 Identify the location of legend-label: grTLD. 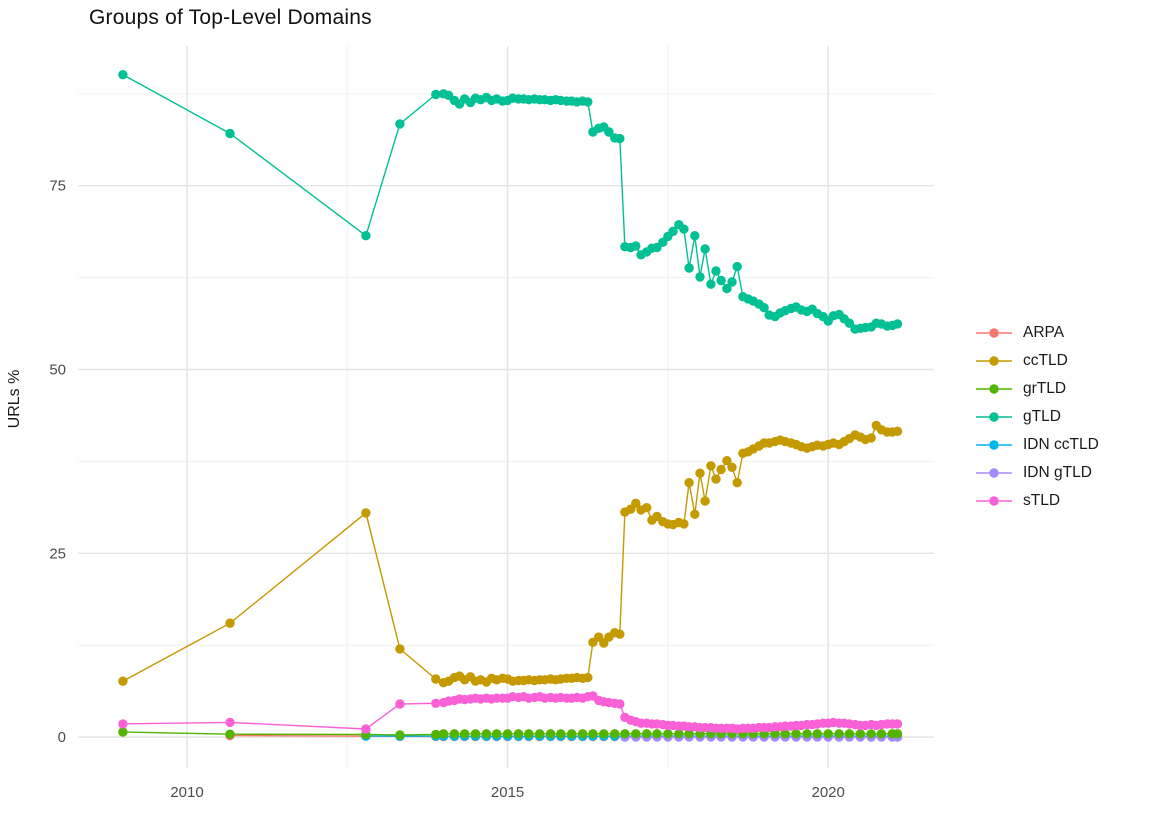
(1045, 388).